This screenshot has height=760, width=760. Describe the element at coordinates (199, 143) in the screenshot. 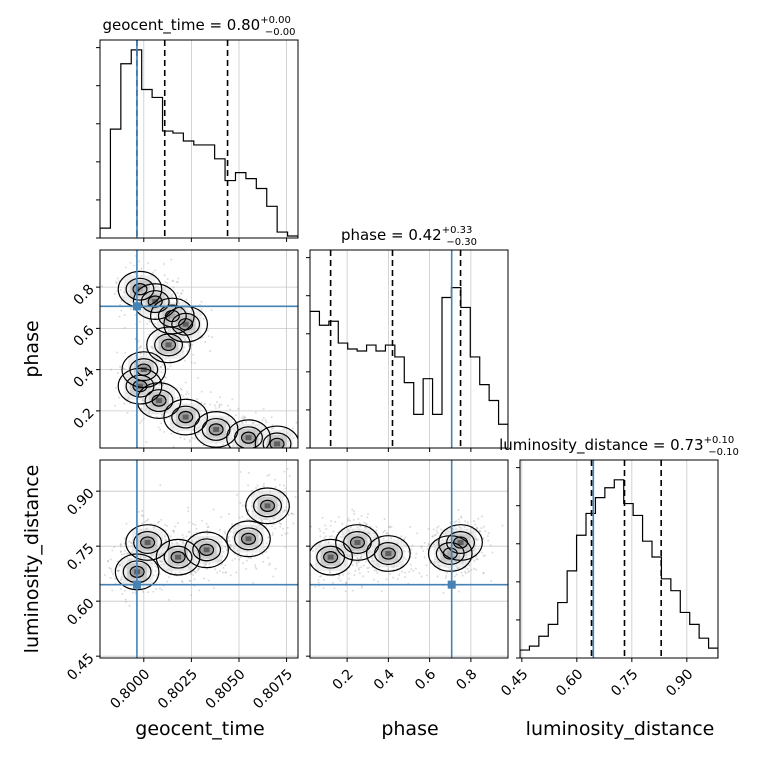

I see `histogram-geocent_time` at that location.